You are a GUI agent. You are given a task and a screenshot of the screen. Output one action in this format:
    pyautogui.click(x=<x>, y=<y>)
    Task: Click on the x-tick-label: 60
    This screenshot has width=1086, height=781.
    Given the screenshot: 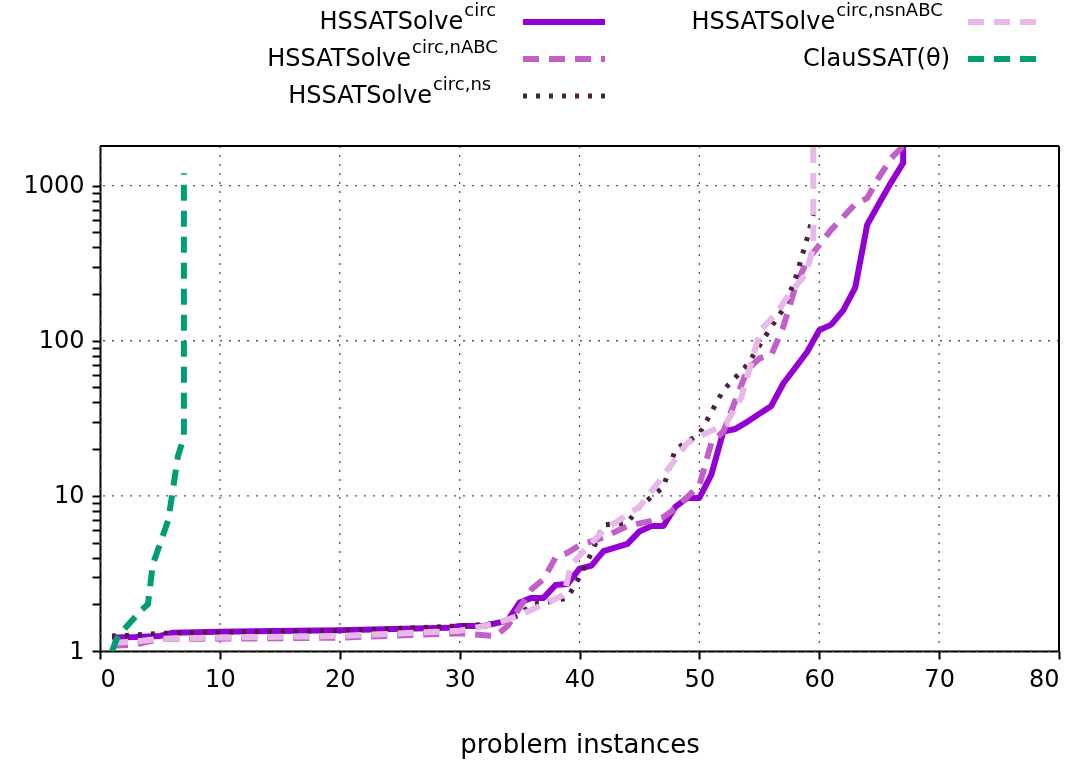 What is the action you would take?
    pyautogui.click(x=820, y=678)
    